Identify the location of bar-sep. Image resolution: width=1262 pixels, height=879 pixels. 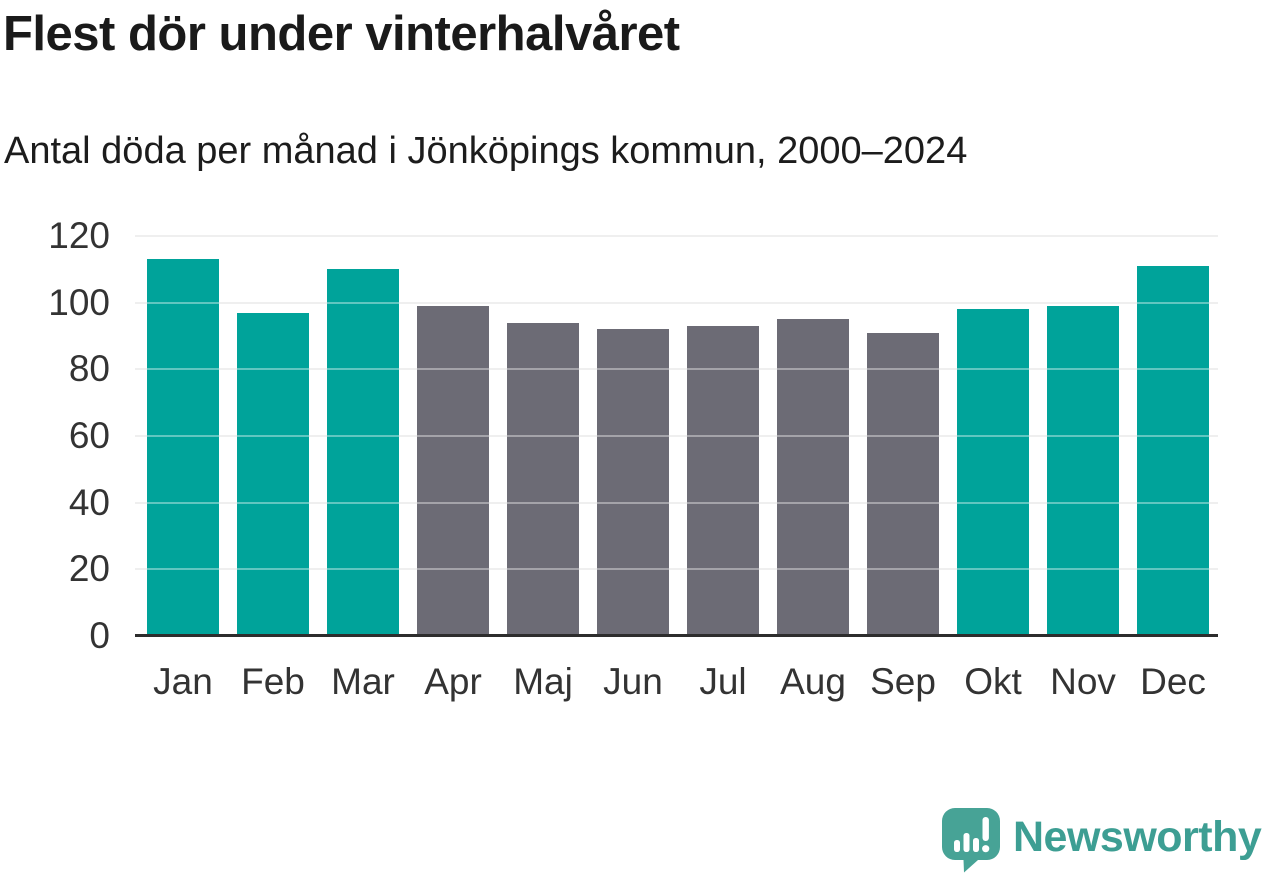
(903, 484).